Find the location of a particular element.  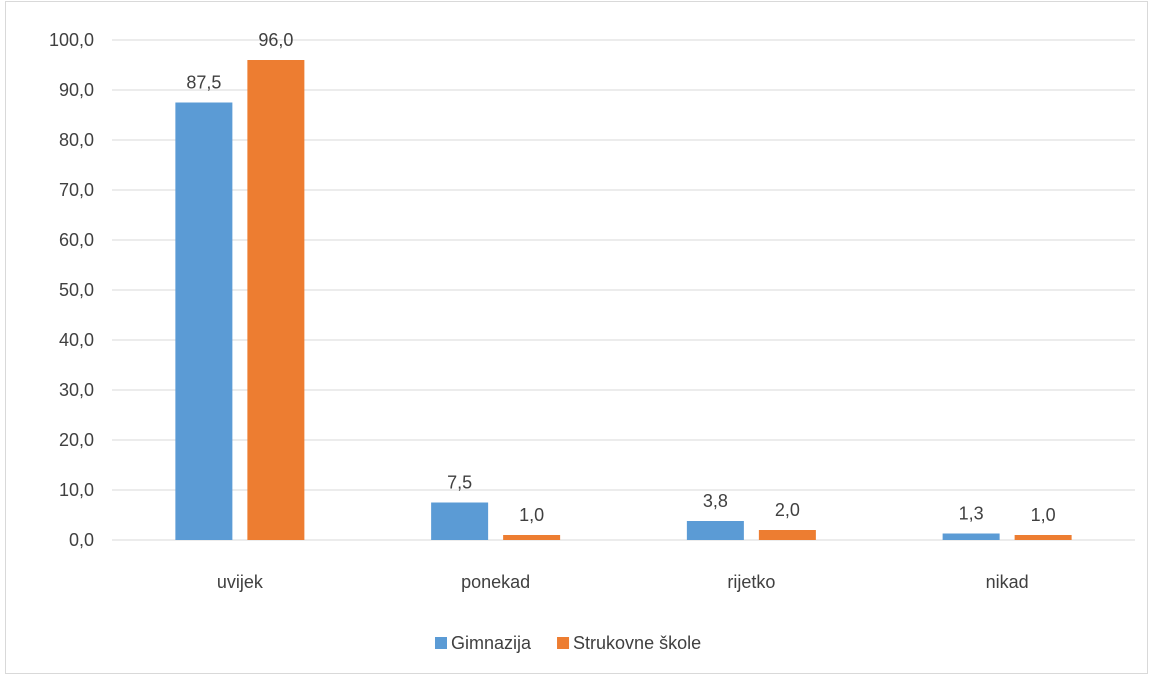

legend: Gimnazija Strukovne škole is located at coordinates (568, 643).